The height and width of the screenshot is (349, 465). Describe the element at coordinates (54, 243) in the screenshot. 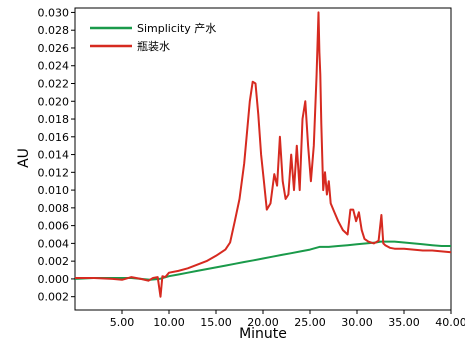

I see `y-tick-label: 0.004` at that location.